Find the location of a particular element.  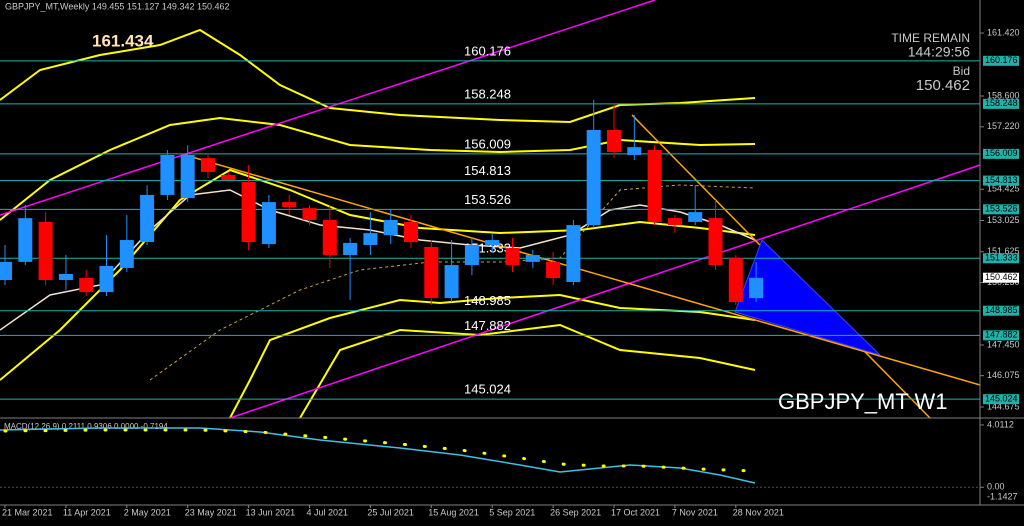

macd-y-tick-label: 4.0112 is located at coordinates (1000, 424).